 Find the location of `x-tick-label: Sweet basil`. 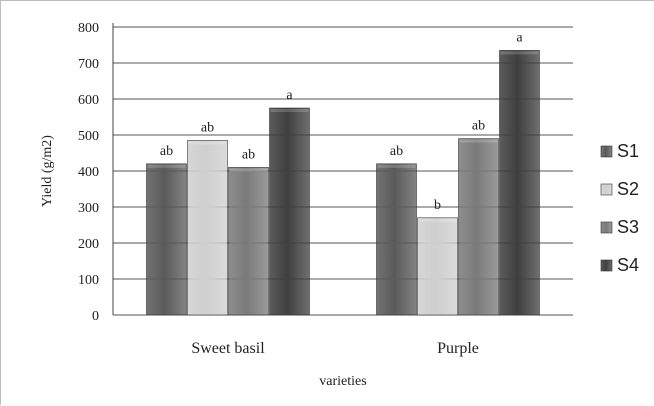

x-tick-label: Sweet basil is located at coordinates (228, 348).